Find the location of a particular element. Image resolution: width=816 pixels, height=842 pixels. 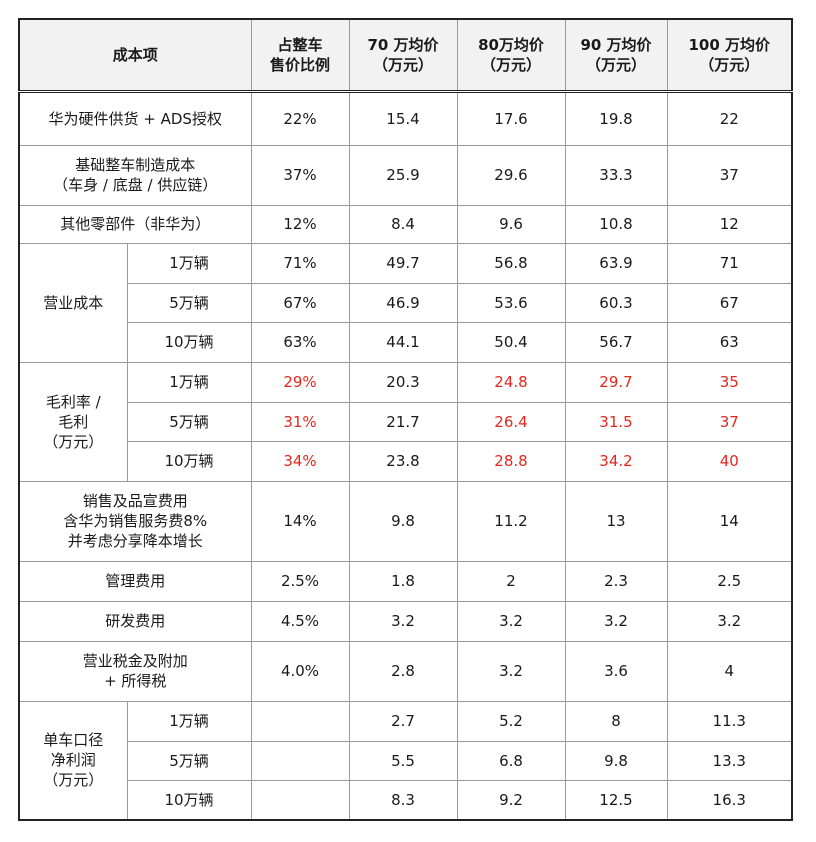

ratio-cell: 67% is located at coordinates (300, 302).